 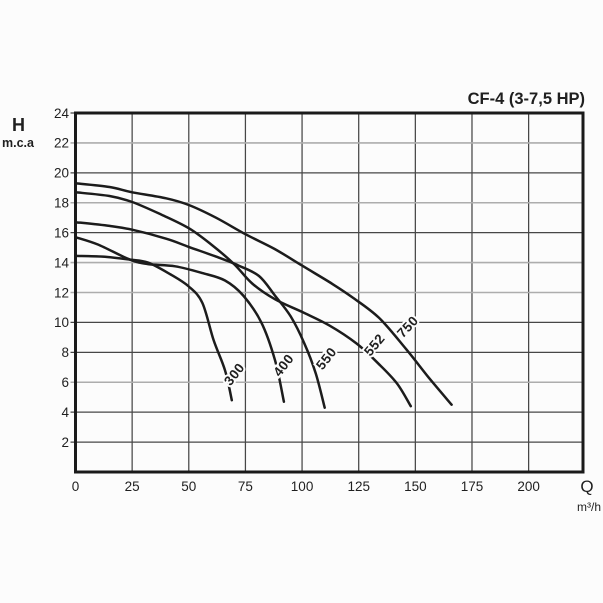 I want to click on y-tick-label: 4, so click(x=65, y=412).